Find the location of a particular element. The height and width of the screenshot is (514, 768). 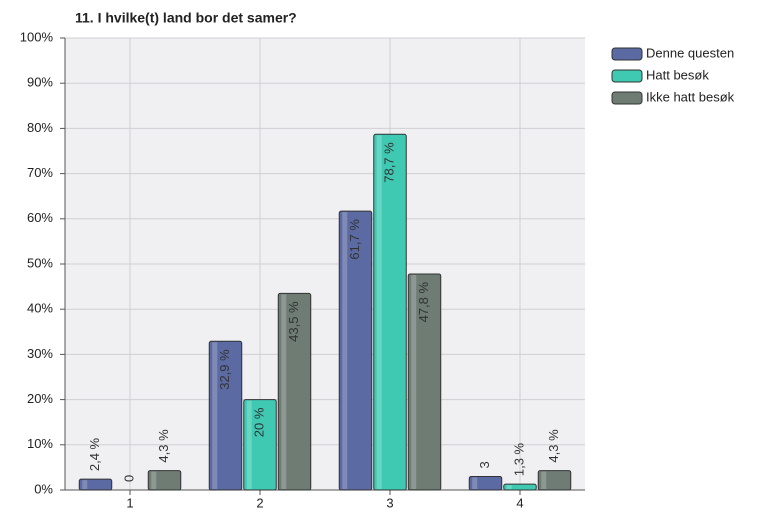

y-tick-label: 60% is located at coordinates (40, 217).